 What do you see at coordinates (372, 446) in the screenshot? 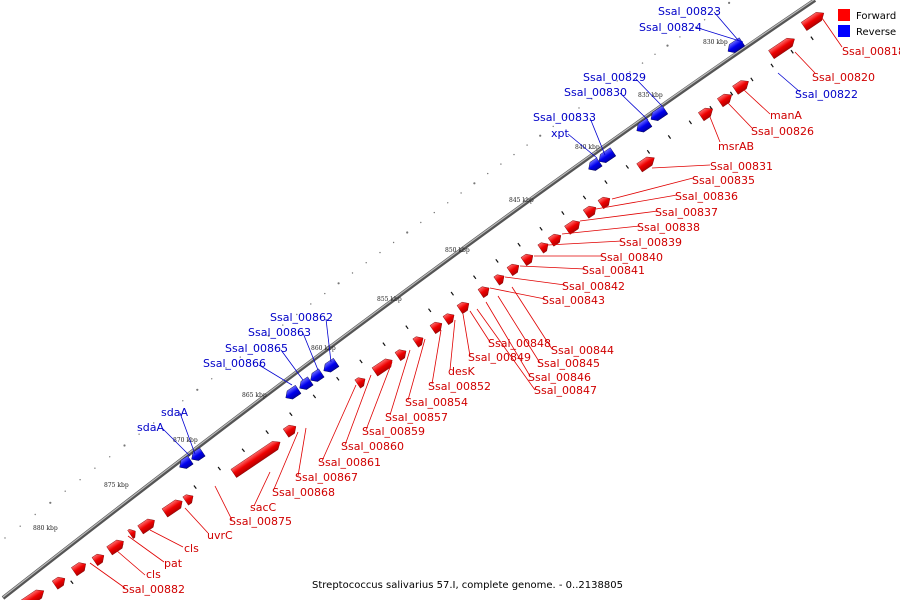
I see `gene-label: Ssal_00860` at bounding box center [372, 446].